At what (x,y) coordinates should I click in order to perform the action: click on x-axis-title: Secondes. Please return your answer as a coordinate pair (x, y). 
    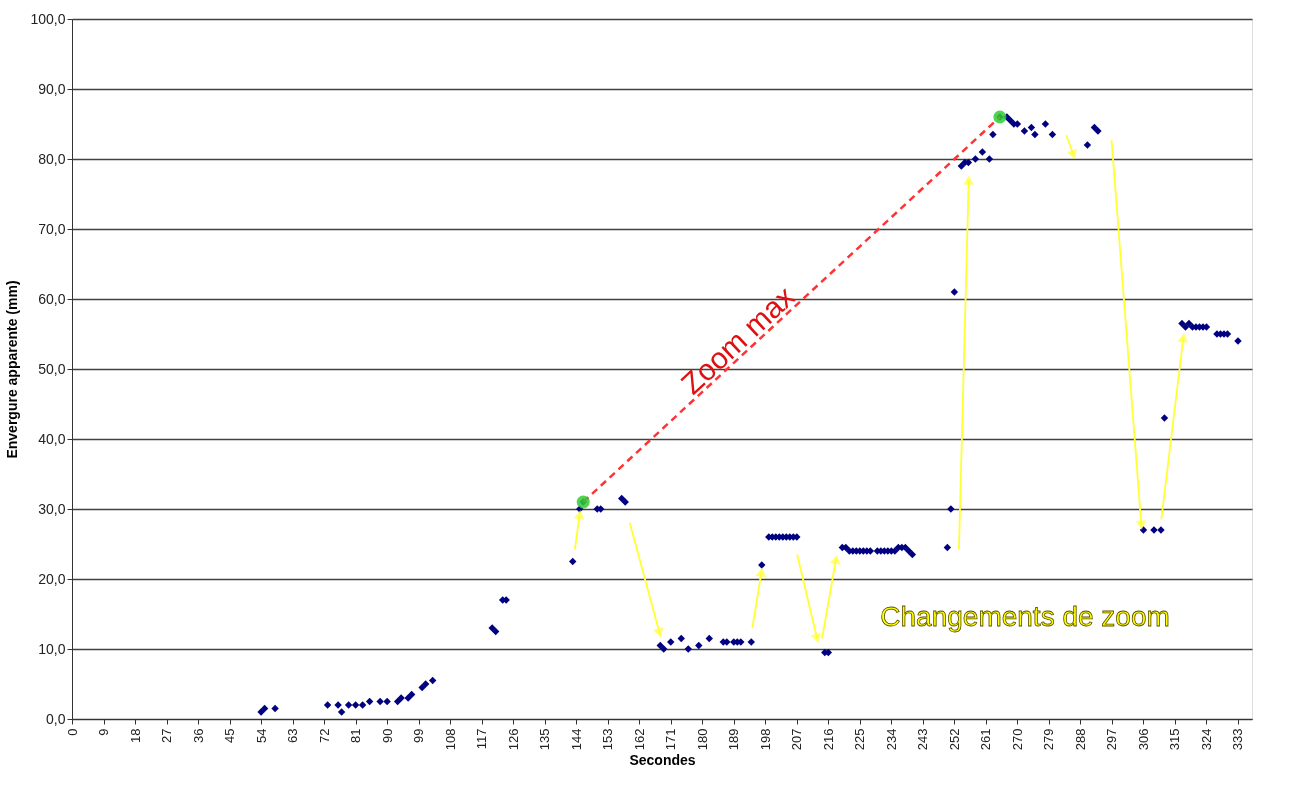
    Looking at the image, I should click on (662, 760).